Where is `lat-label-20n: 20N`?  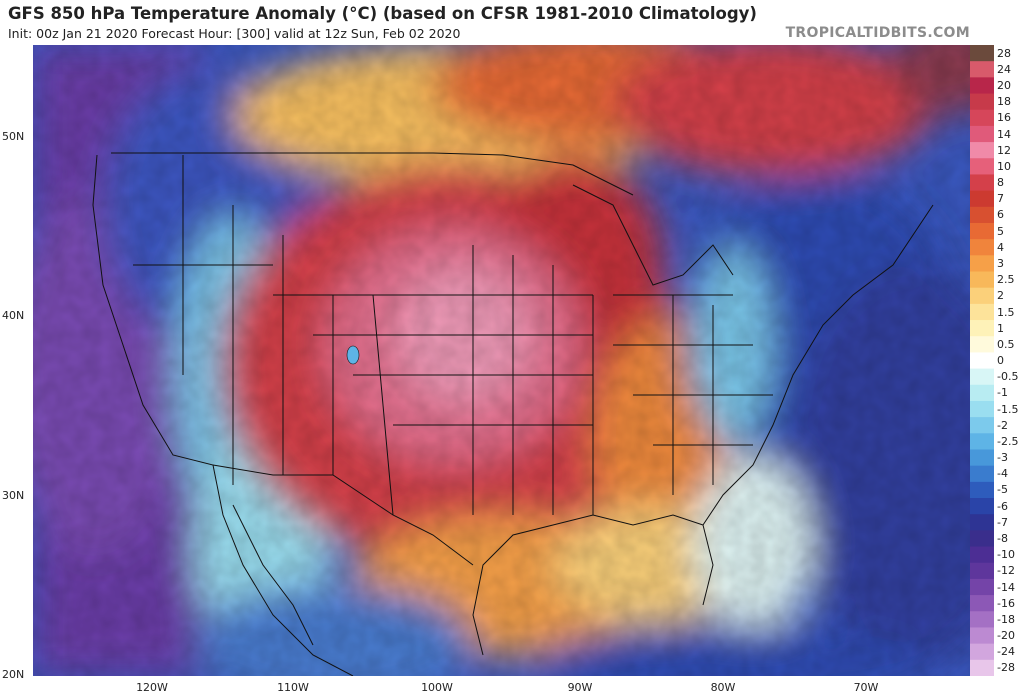
lat-label-20n: 20N is located at coordinates (13, 674).